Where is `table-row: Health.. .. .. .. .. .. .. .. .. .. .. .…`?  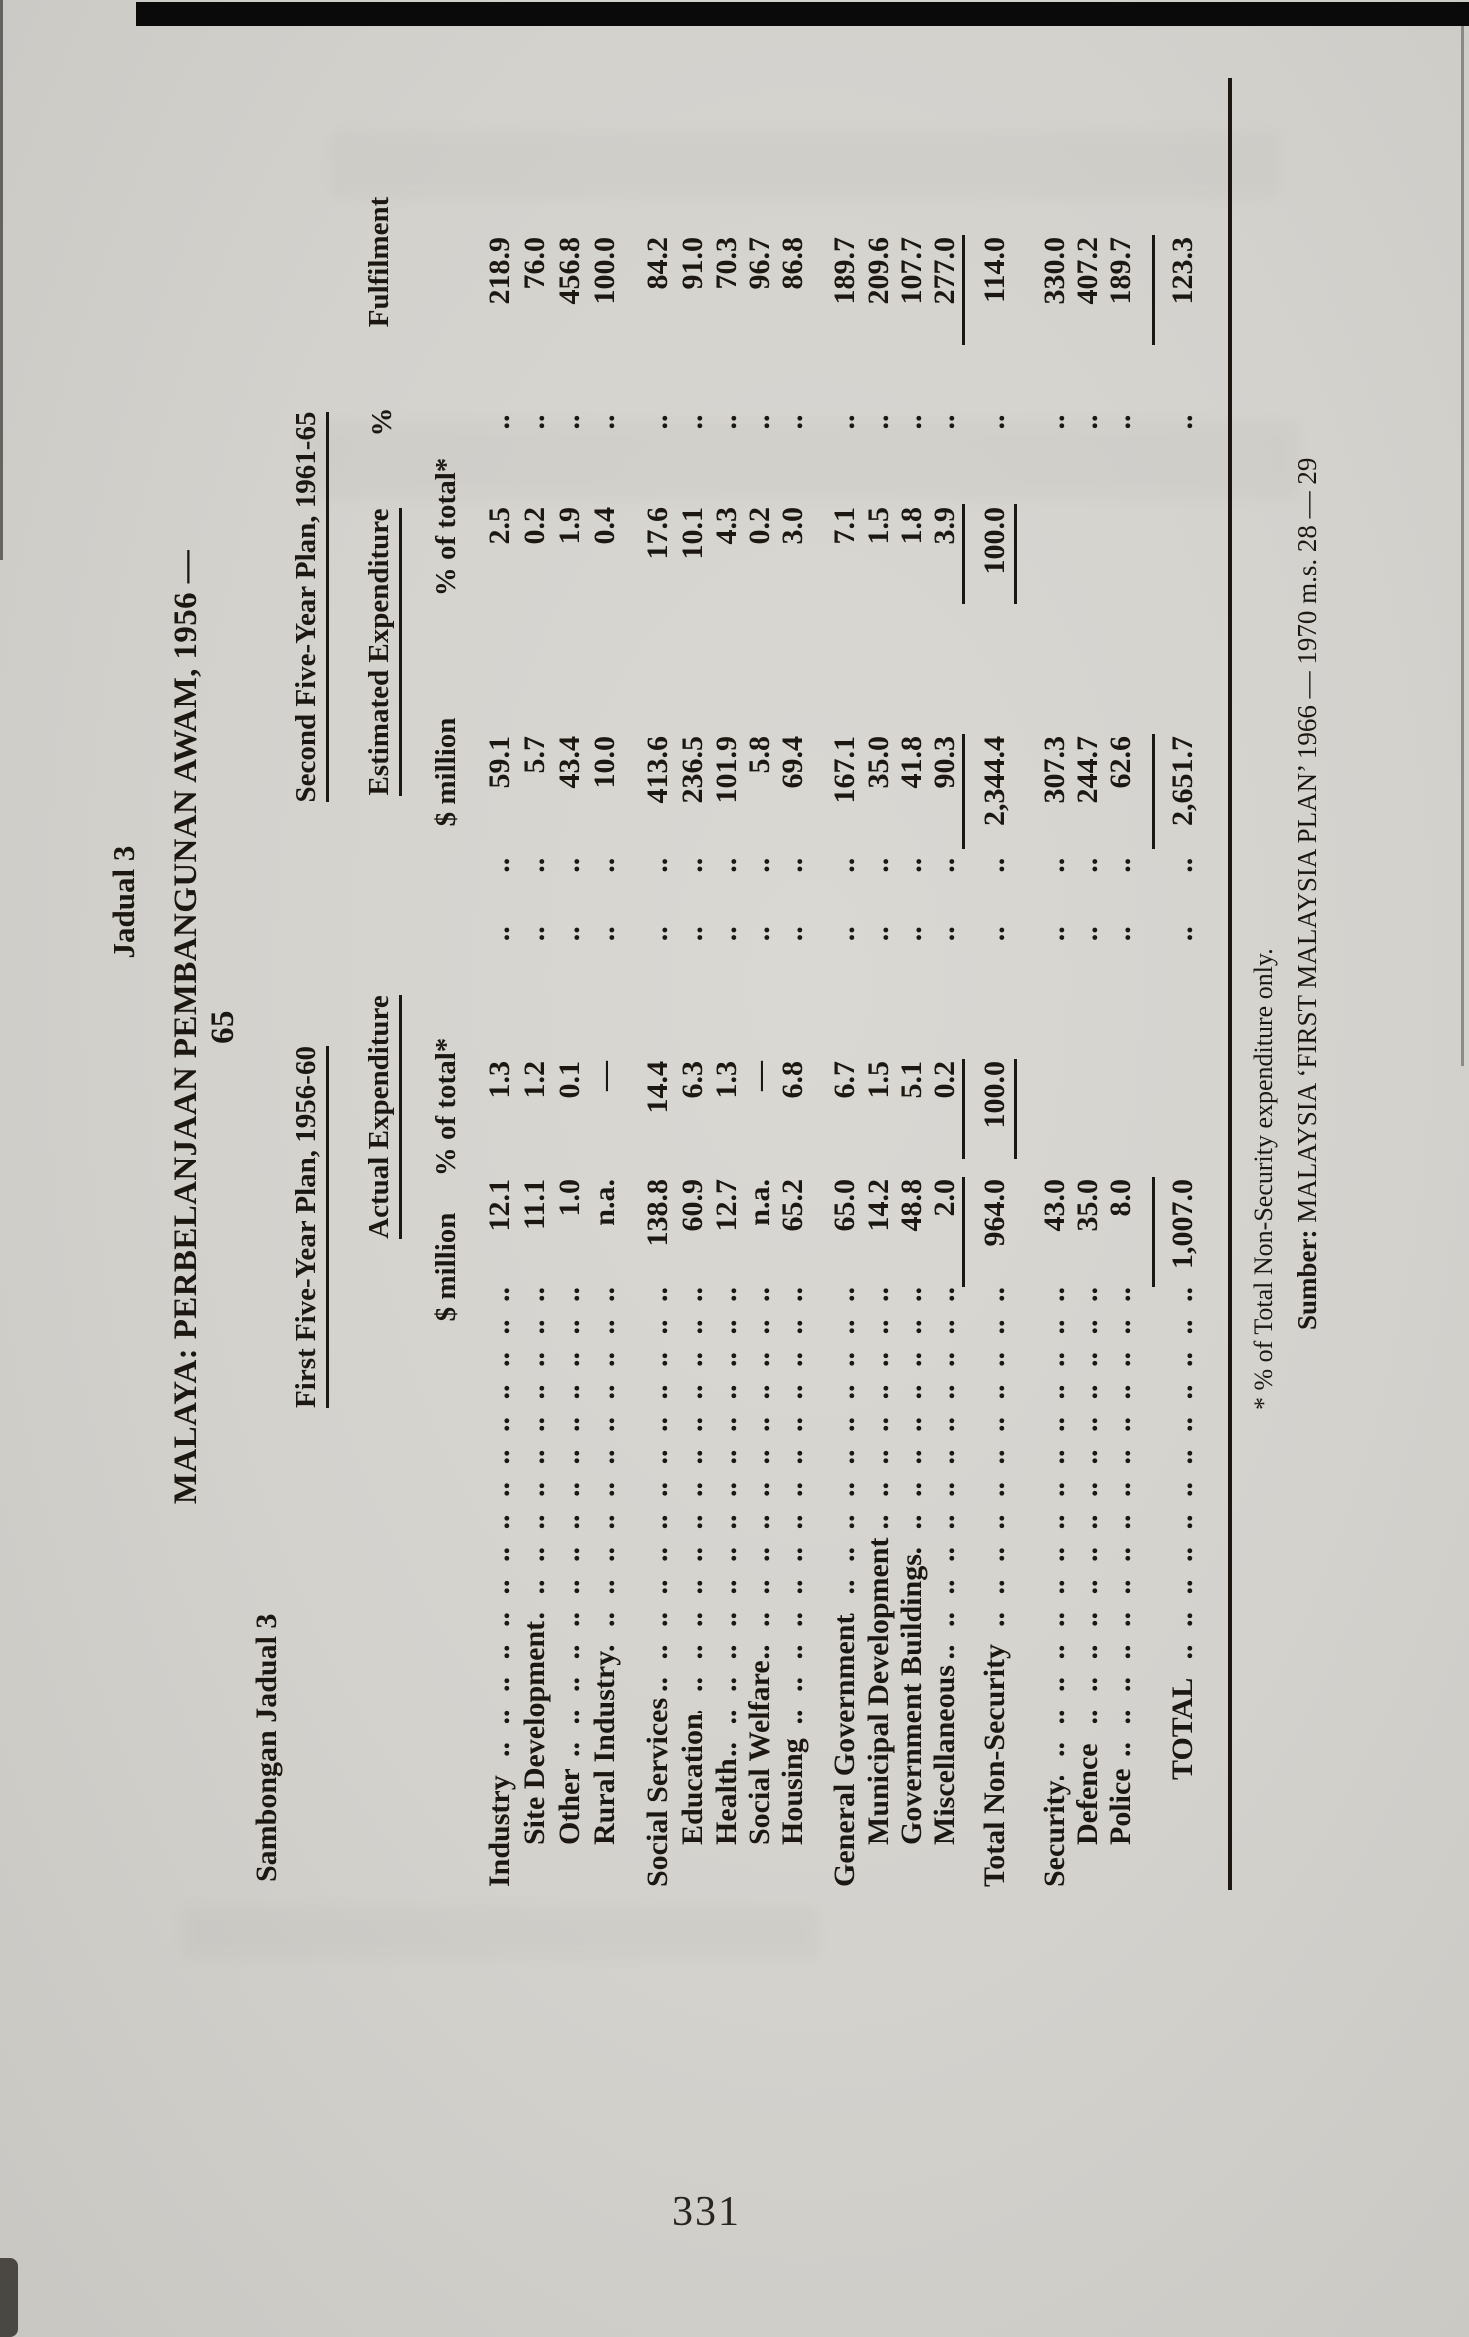
table-row: Health.. .. .. .. .. .. .. .. .. .. .. .… is located at coordinates (727, 982).